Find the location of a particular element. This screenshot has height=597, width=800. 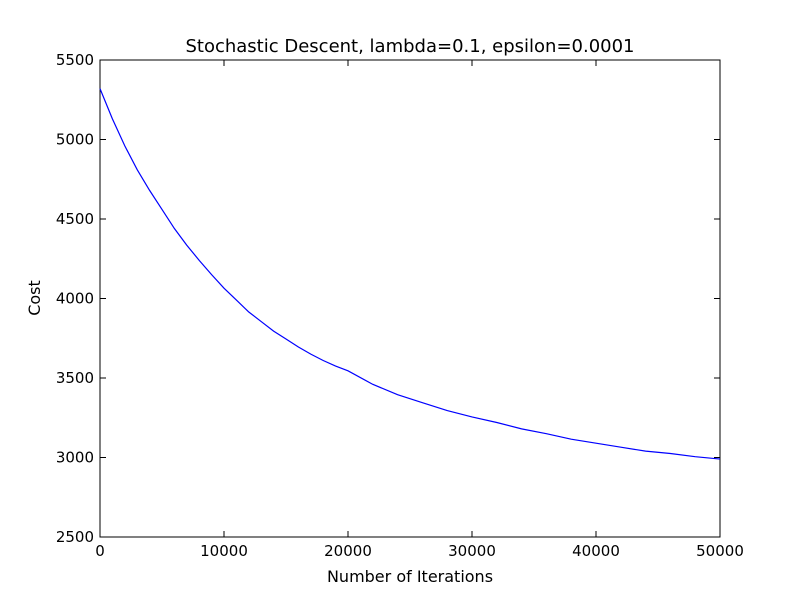

y-axis-label: Cost is located at coordinates (34, 298).